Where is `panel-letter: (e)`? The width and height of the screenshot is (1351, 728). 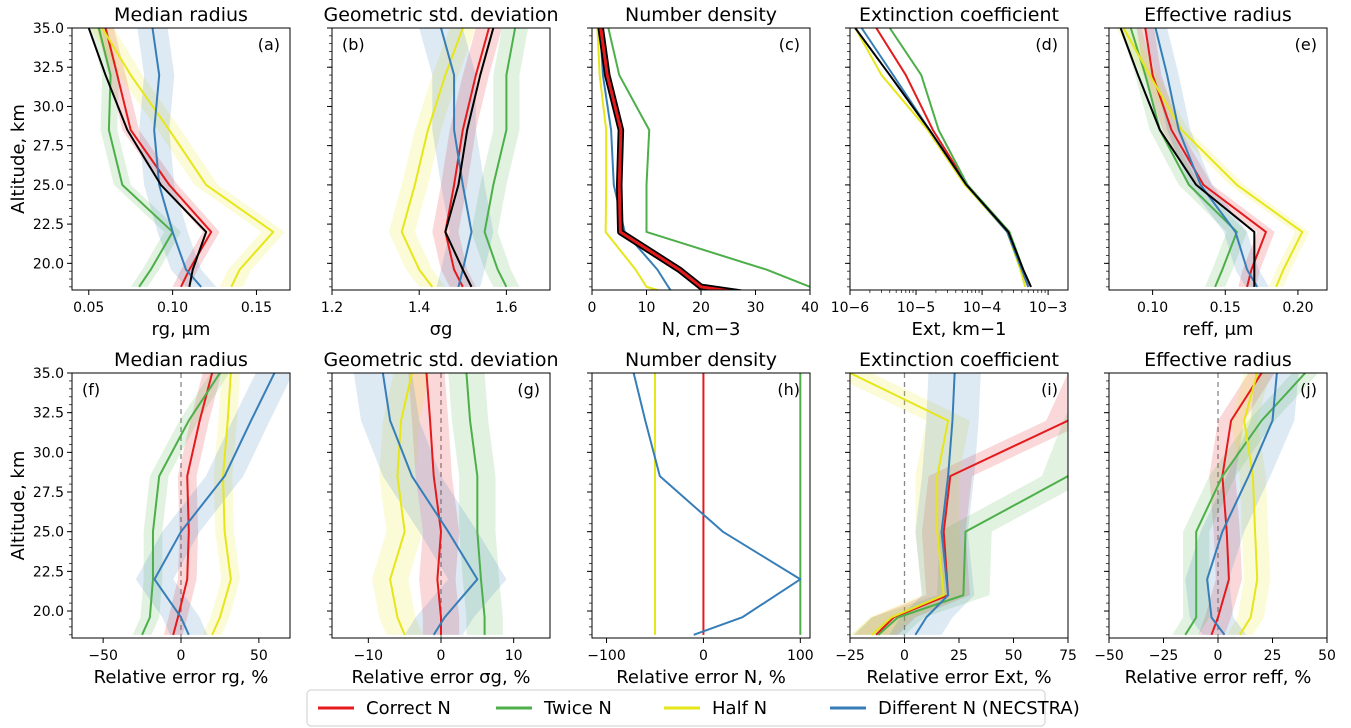 panel-letter: (e) is located at coordinates (1306, 44).